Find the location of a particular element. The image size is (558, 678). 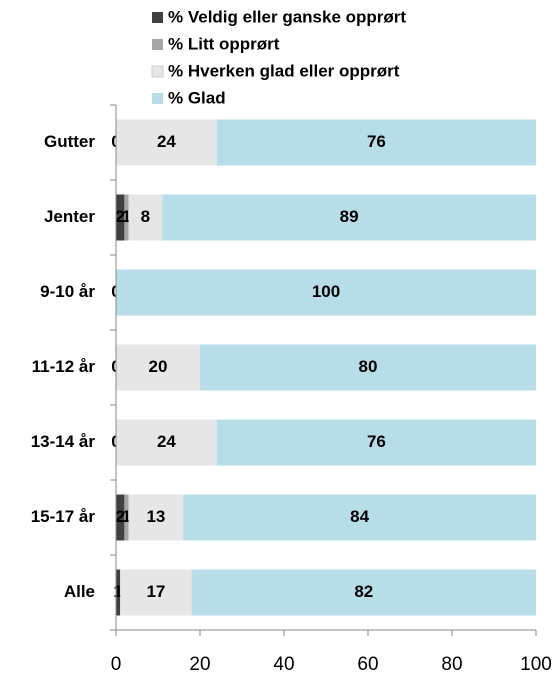

data-label: 17 is located at coordinates (155, 591).